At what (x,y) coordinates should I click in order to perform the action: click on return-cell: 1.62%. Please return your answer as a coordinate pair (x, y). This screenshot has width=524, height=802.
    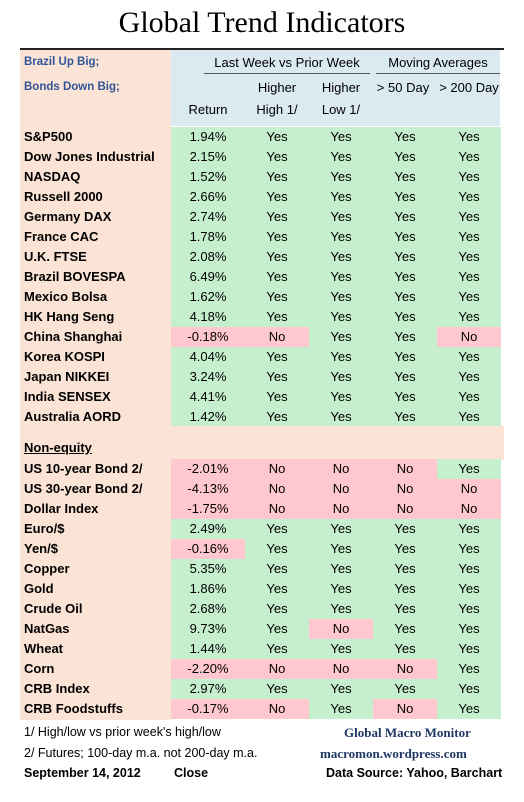
    Looking at the image, I should click on (208, 297).